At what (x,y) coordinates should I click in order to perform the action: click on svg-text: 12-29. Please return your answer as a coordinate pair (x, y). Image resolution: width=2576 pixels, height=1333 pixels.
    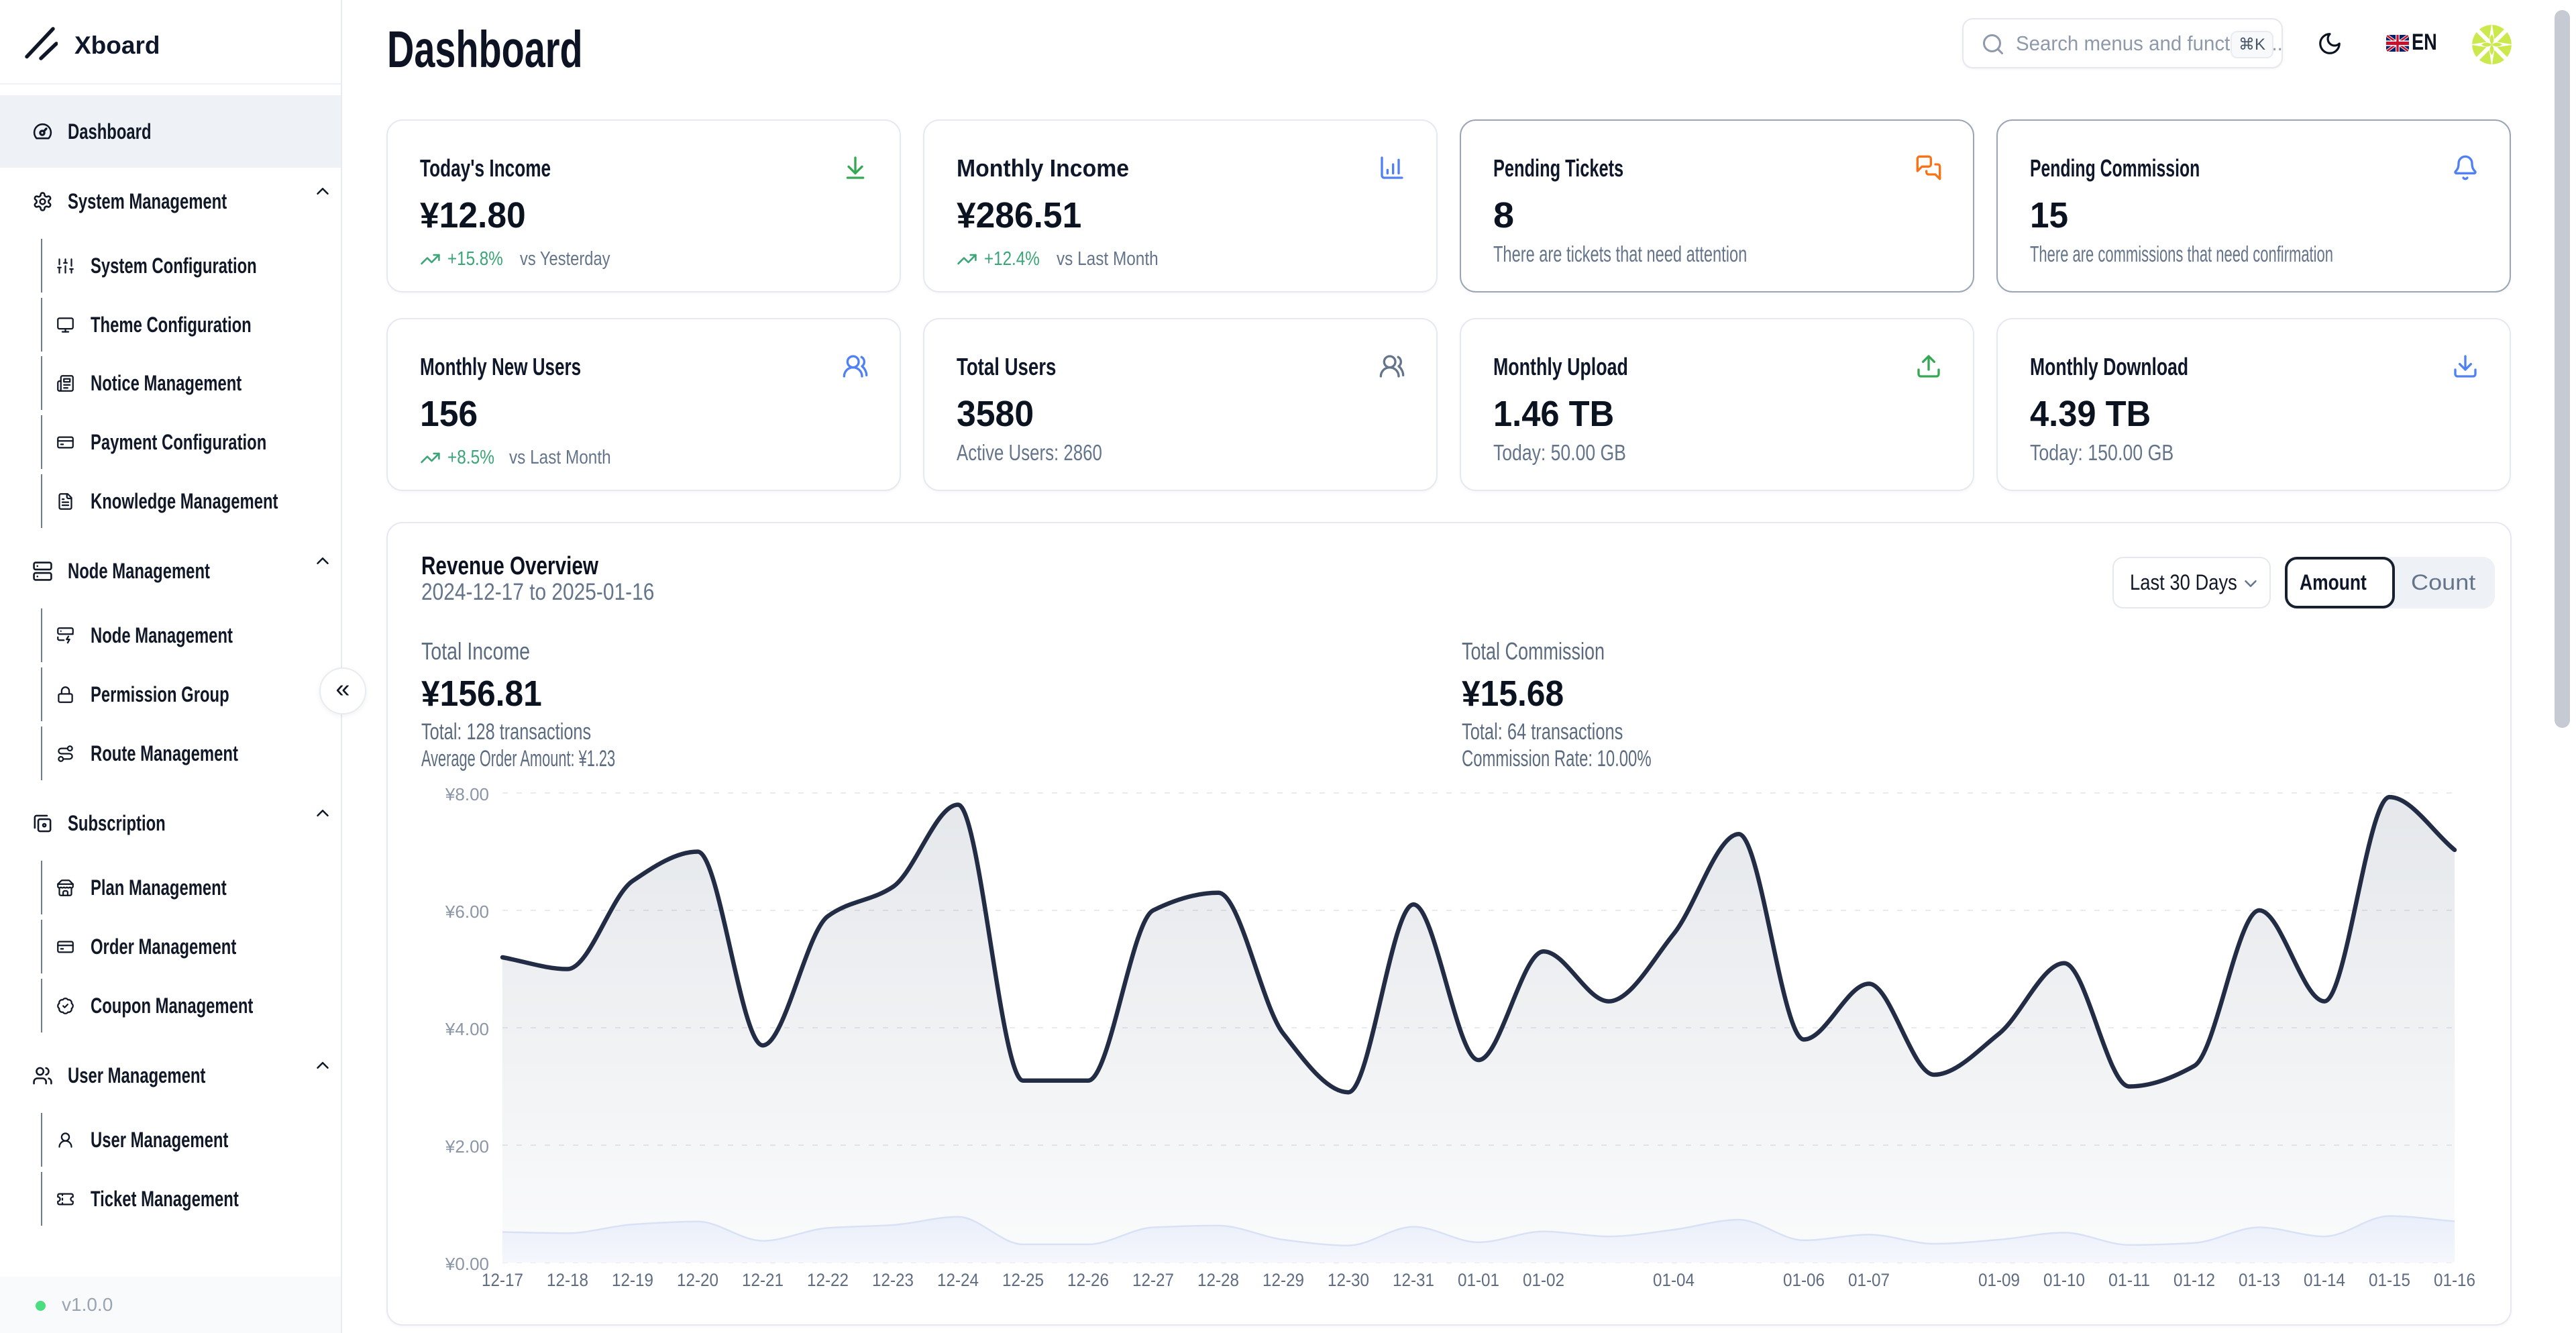
    Looking at the image, I should click on (1283, 1280).